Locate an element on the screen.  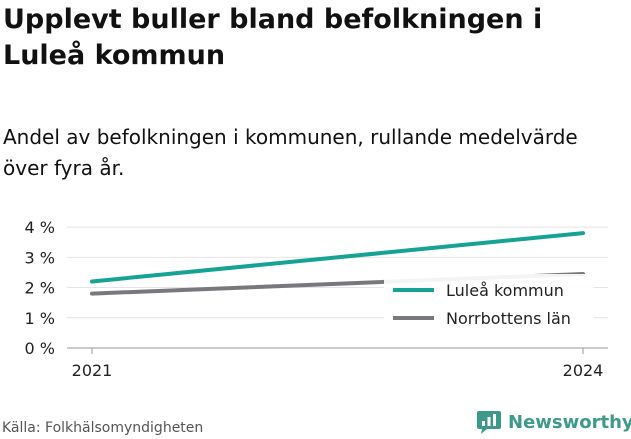
brand-name: Newsworthy is located at coordinates (569, 422).